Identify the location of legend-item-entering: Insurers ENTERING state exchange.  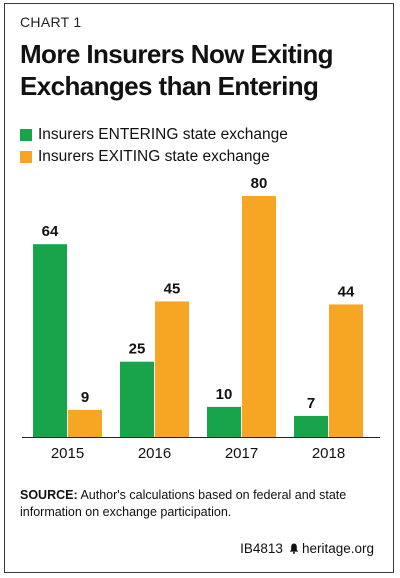
(154, 135).